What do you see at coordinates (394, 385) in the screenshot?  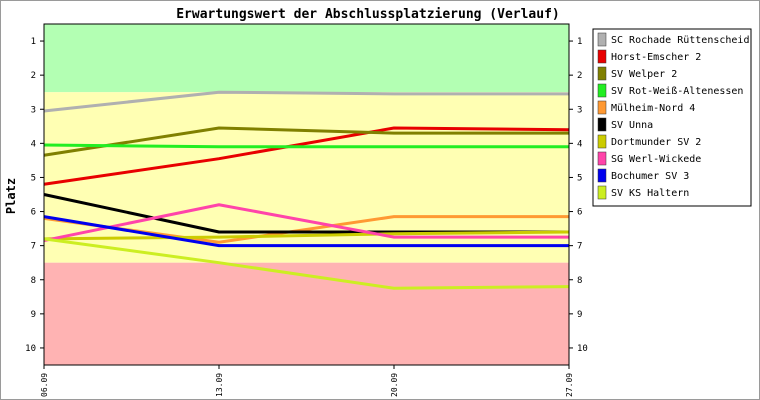 I see `x-tick-label: 20.09` at bounding box center [394, 385].